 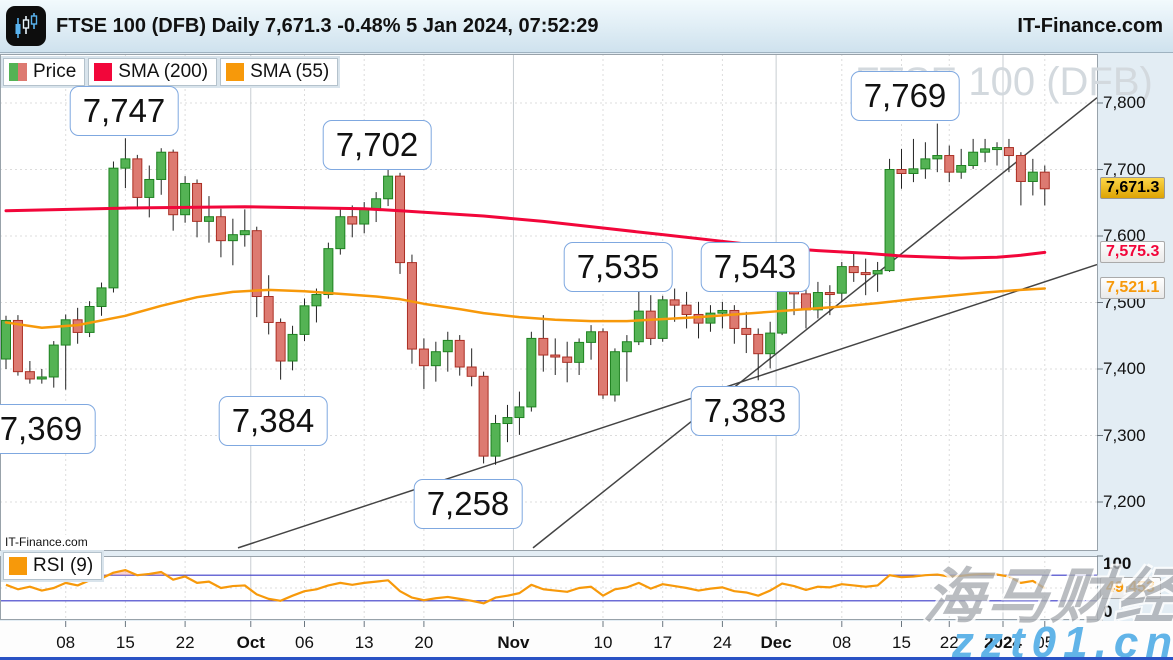 I want to click on source-caption: IT-Finance.com, so click(x=46, y=542).